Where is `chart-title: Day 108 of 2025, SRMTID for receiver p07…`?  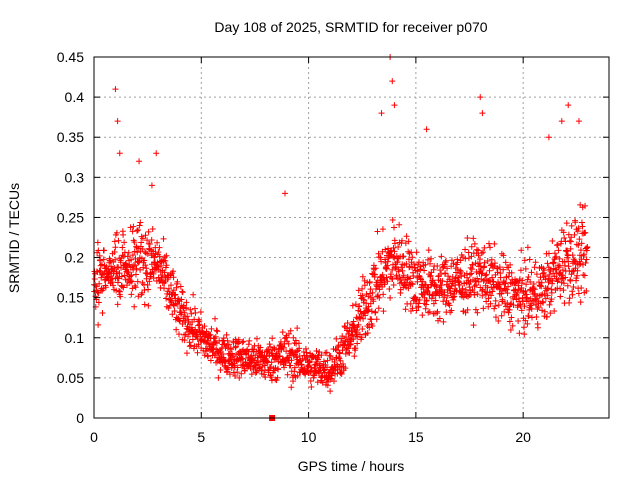 chart-title: Day 108 of 2025, SRMTID for receiver p07… is located at coordinates (350, 27).